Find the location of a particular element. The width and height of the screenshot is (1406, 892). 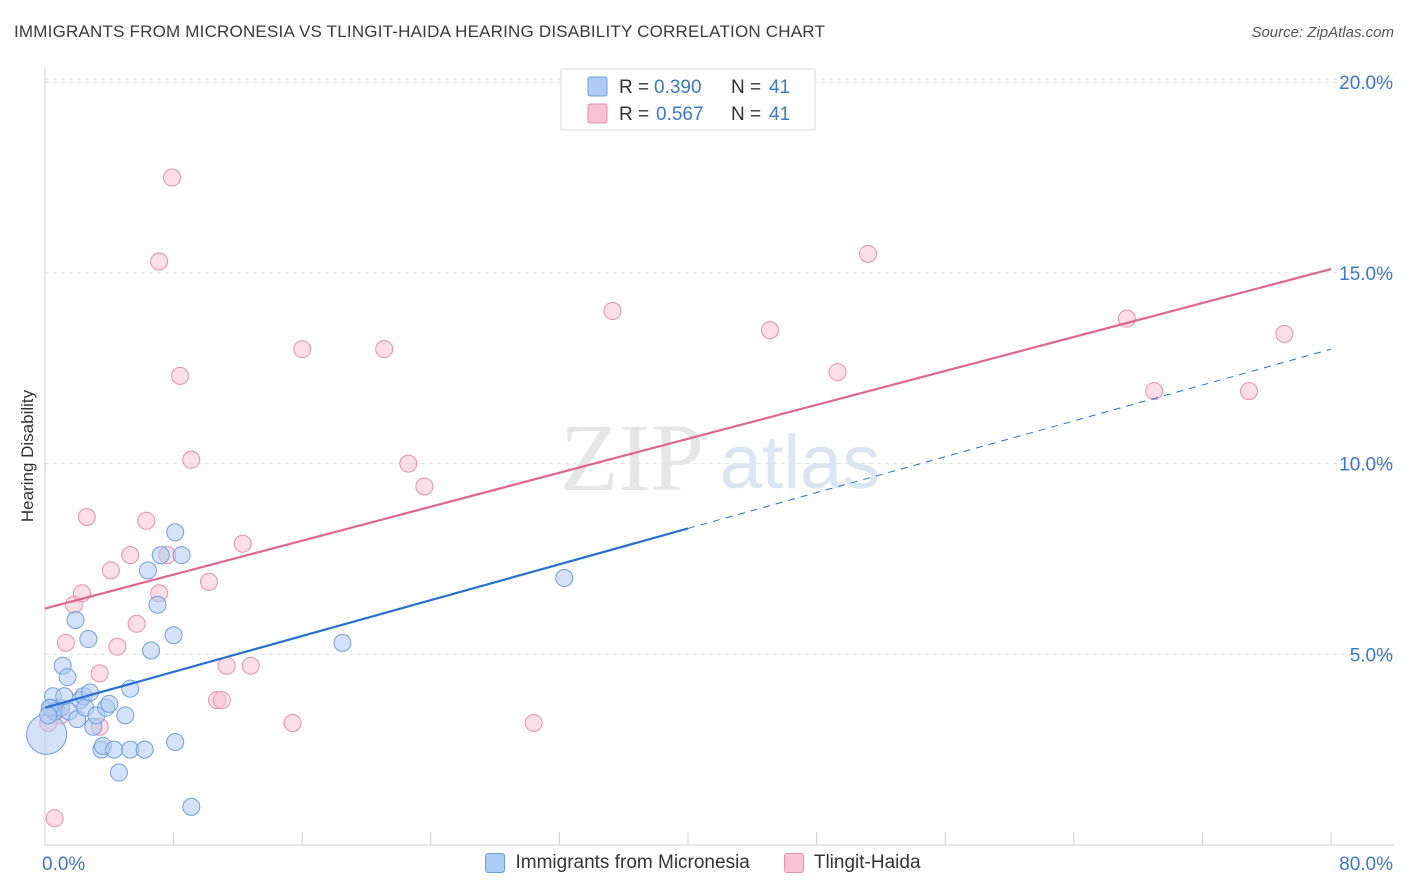

legend-top-n-label-1: N = is located at coordinates (746, 87).